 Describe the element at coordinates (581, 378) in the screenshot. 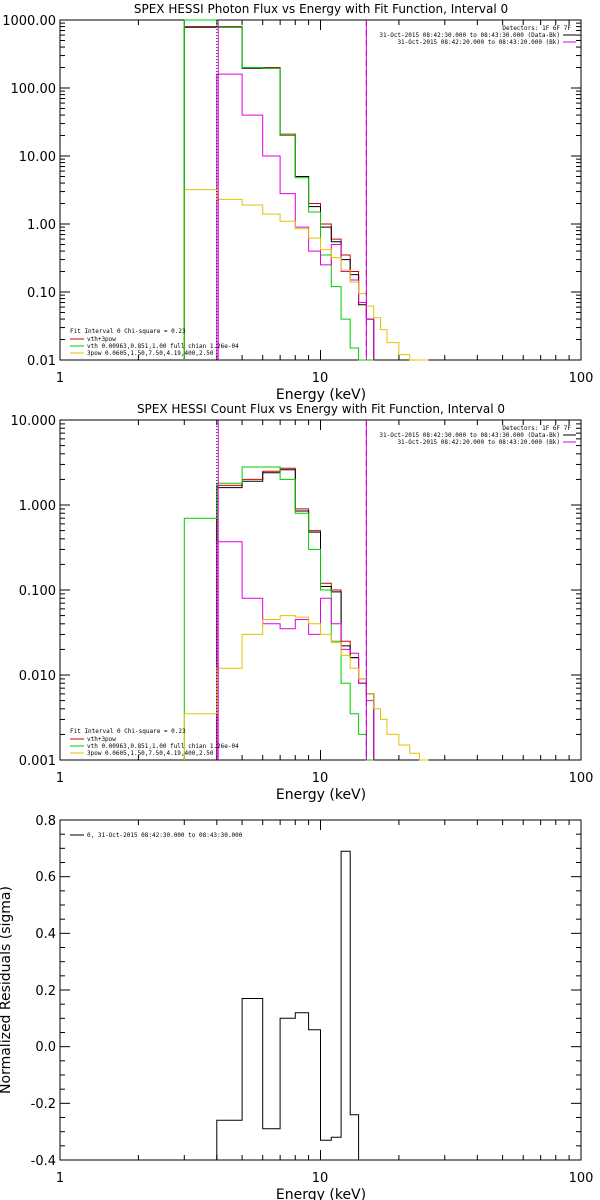

I see `photon-xtick-100: 100` at that location.